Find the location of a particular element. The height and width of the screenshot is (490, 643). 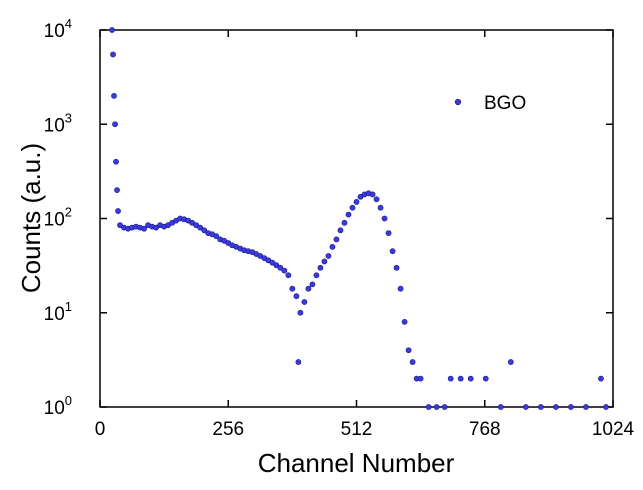

y-tick-label: 10⁴ is located at coordinates (58, 29).